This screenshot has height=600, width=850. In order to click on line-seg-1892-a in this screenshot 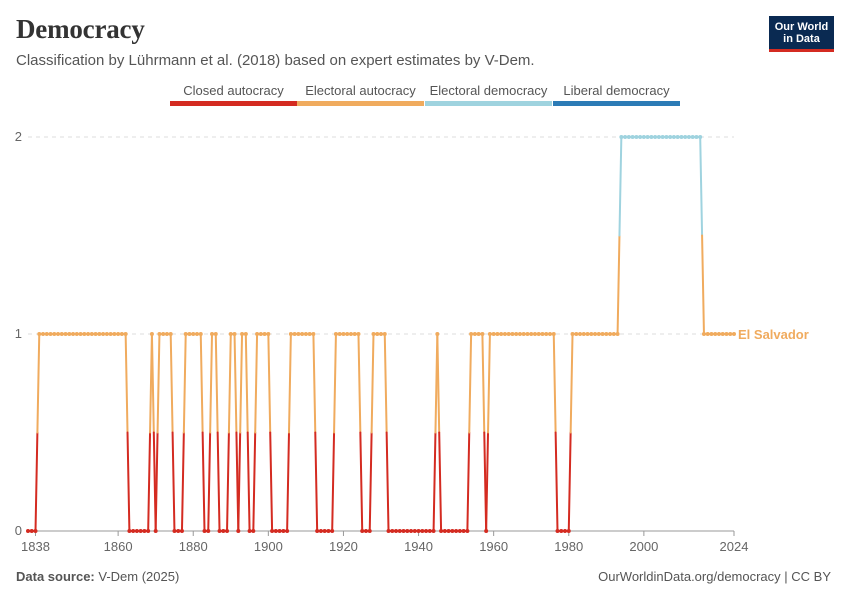, I will do `click(239, 481)`.